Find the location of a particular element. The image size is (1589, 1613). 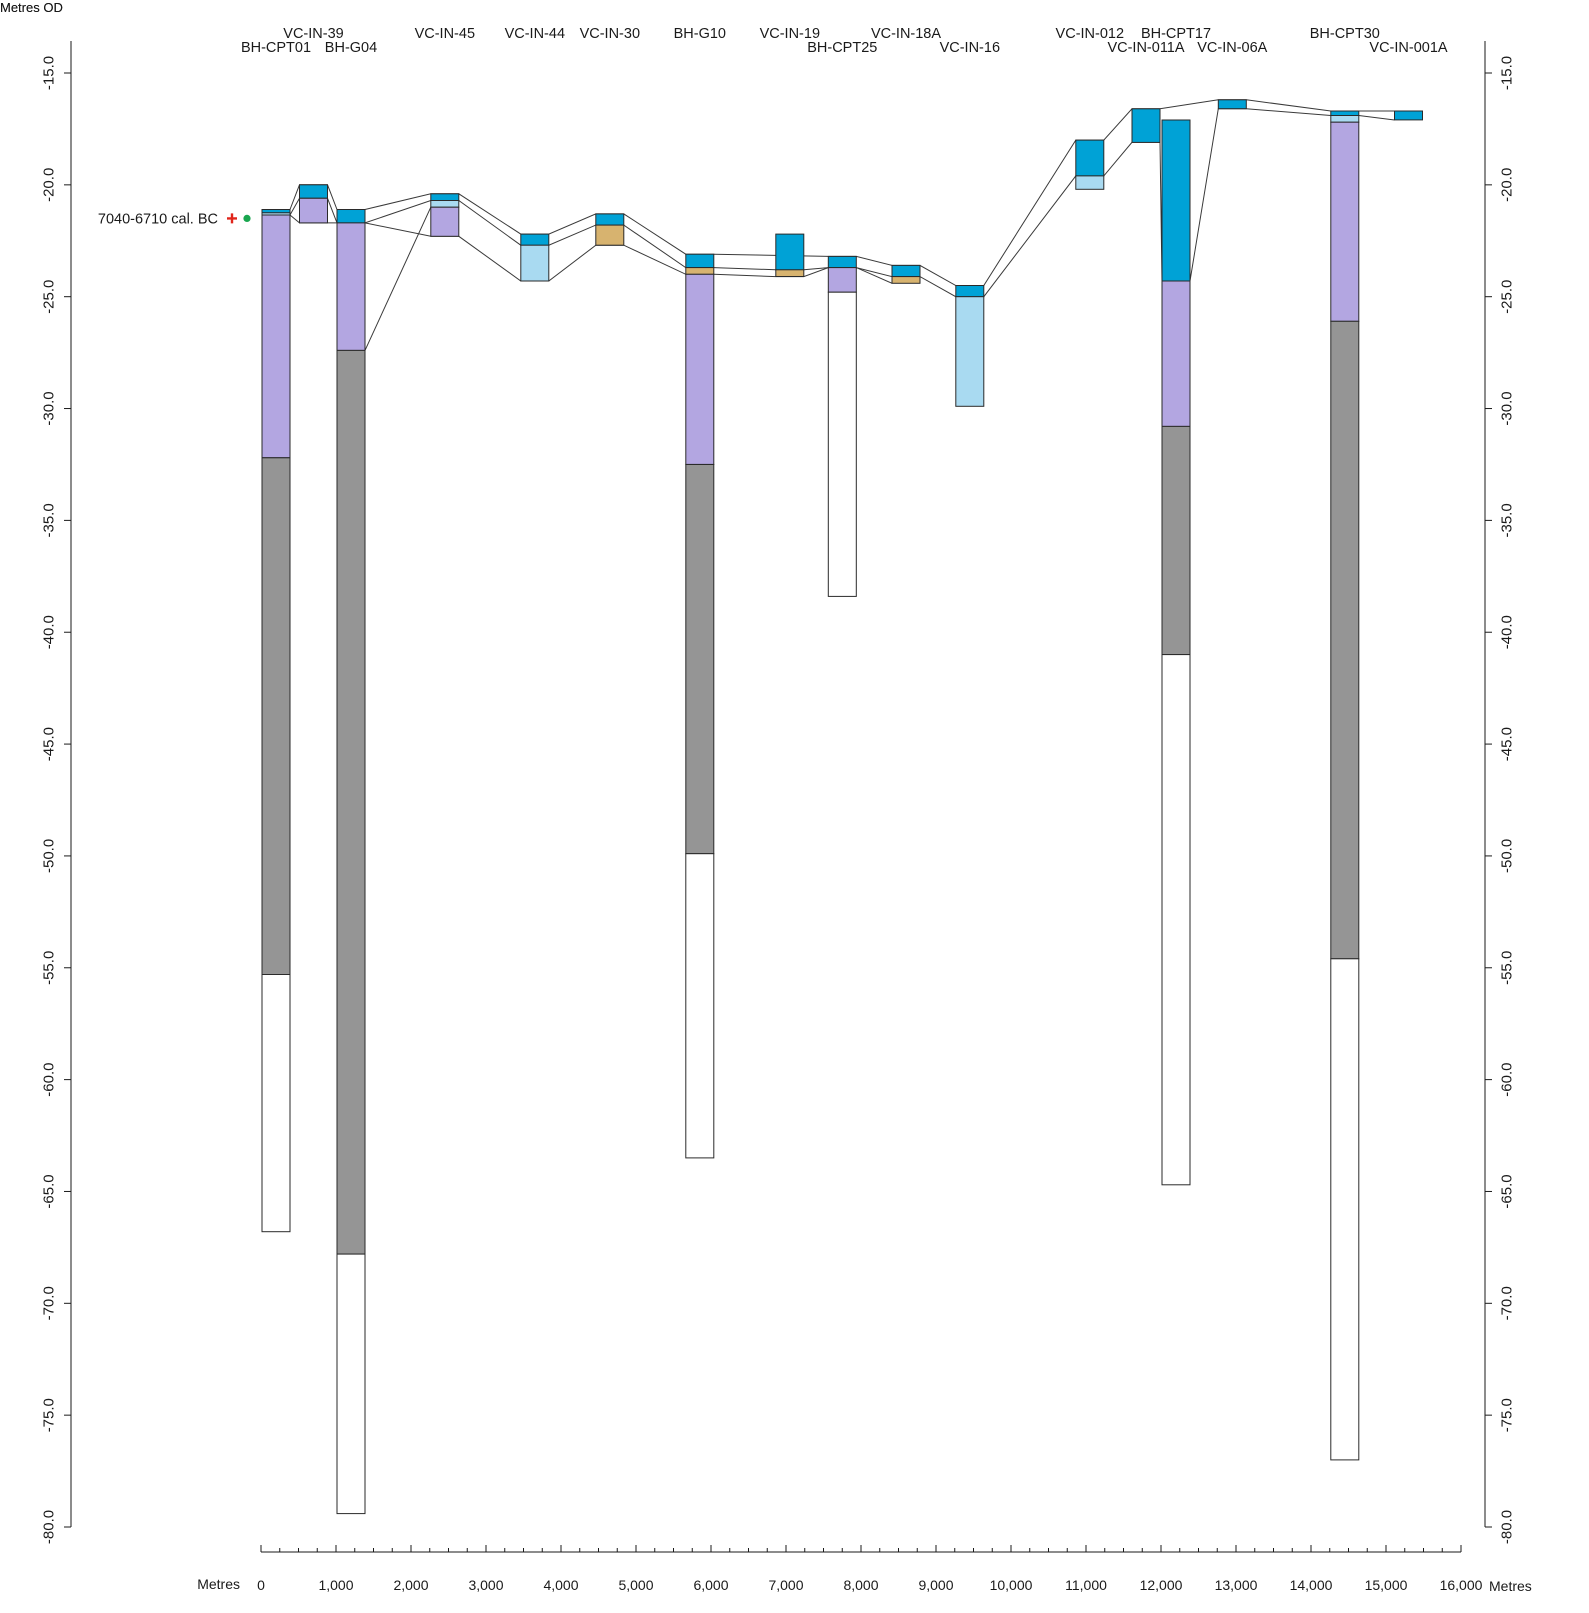

unit-tan is located at coordinates (610, 235).